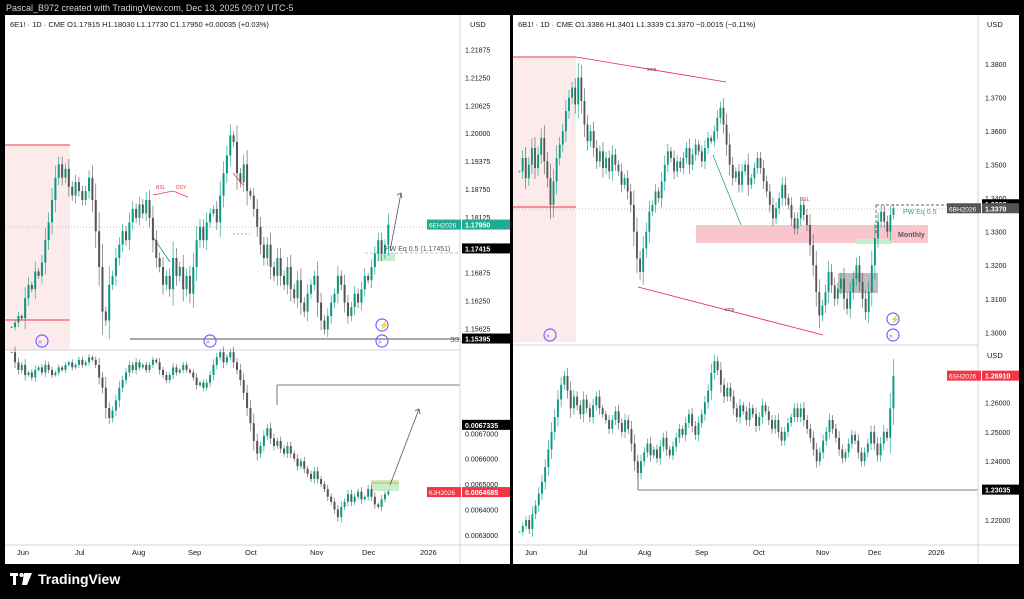  Describe the element at coordinates (181, 188) in the screenshot. I see `dsy-label: DSY` at that location.